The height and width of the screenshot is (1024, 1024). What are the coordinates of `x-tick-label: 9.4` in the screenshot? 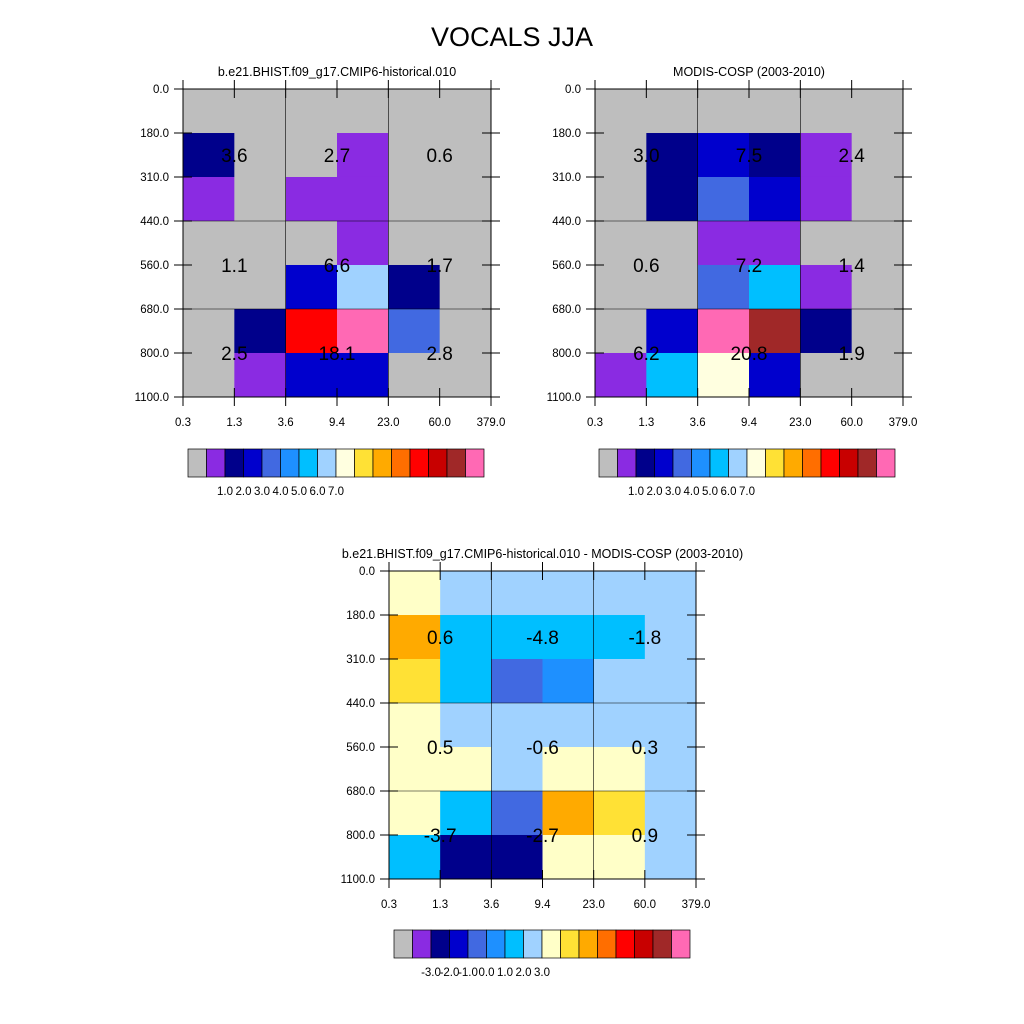 It's located at (749, 423).